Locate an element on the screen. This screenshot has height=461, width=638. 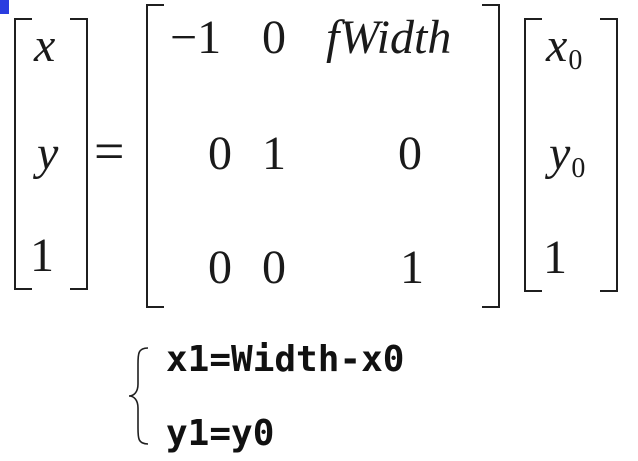
rhs-x-base: x is located at coordinates (557, 45).